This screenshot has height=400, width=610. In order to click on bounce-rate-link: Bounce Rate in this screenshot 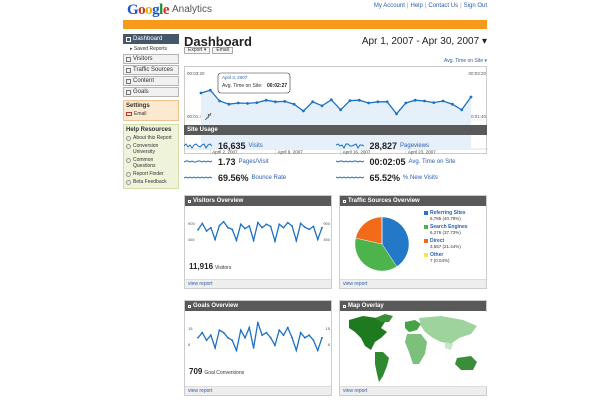, I will do `click(269, 178)`.